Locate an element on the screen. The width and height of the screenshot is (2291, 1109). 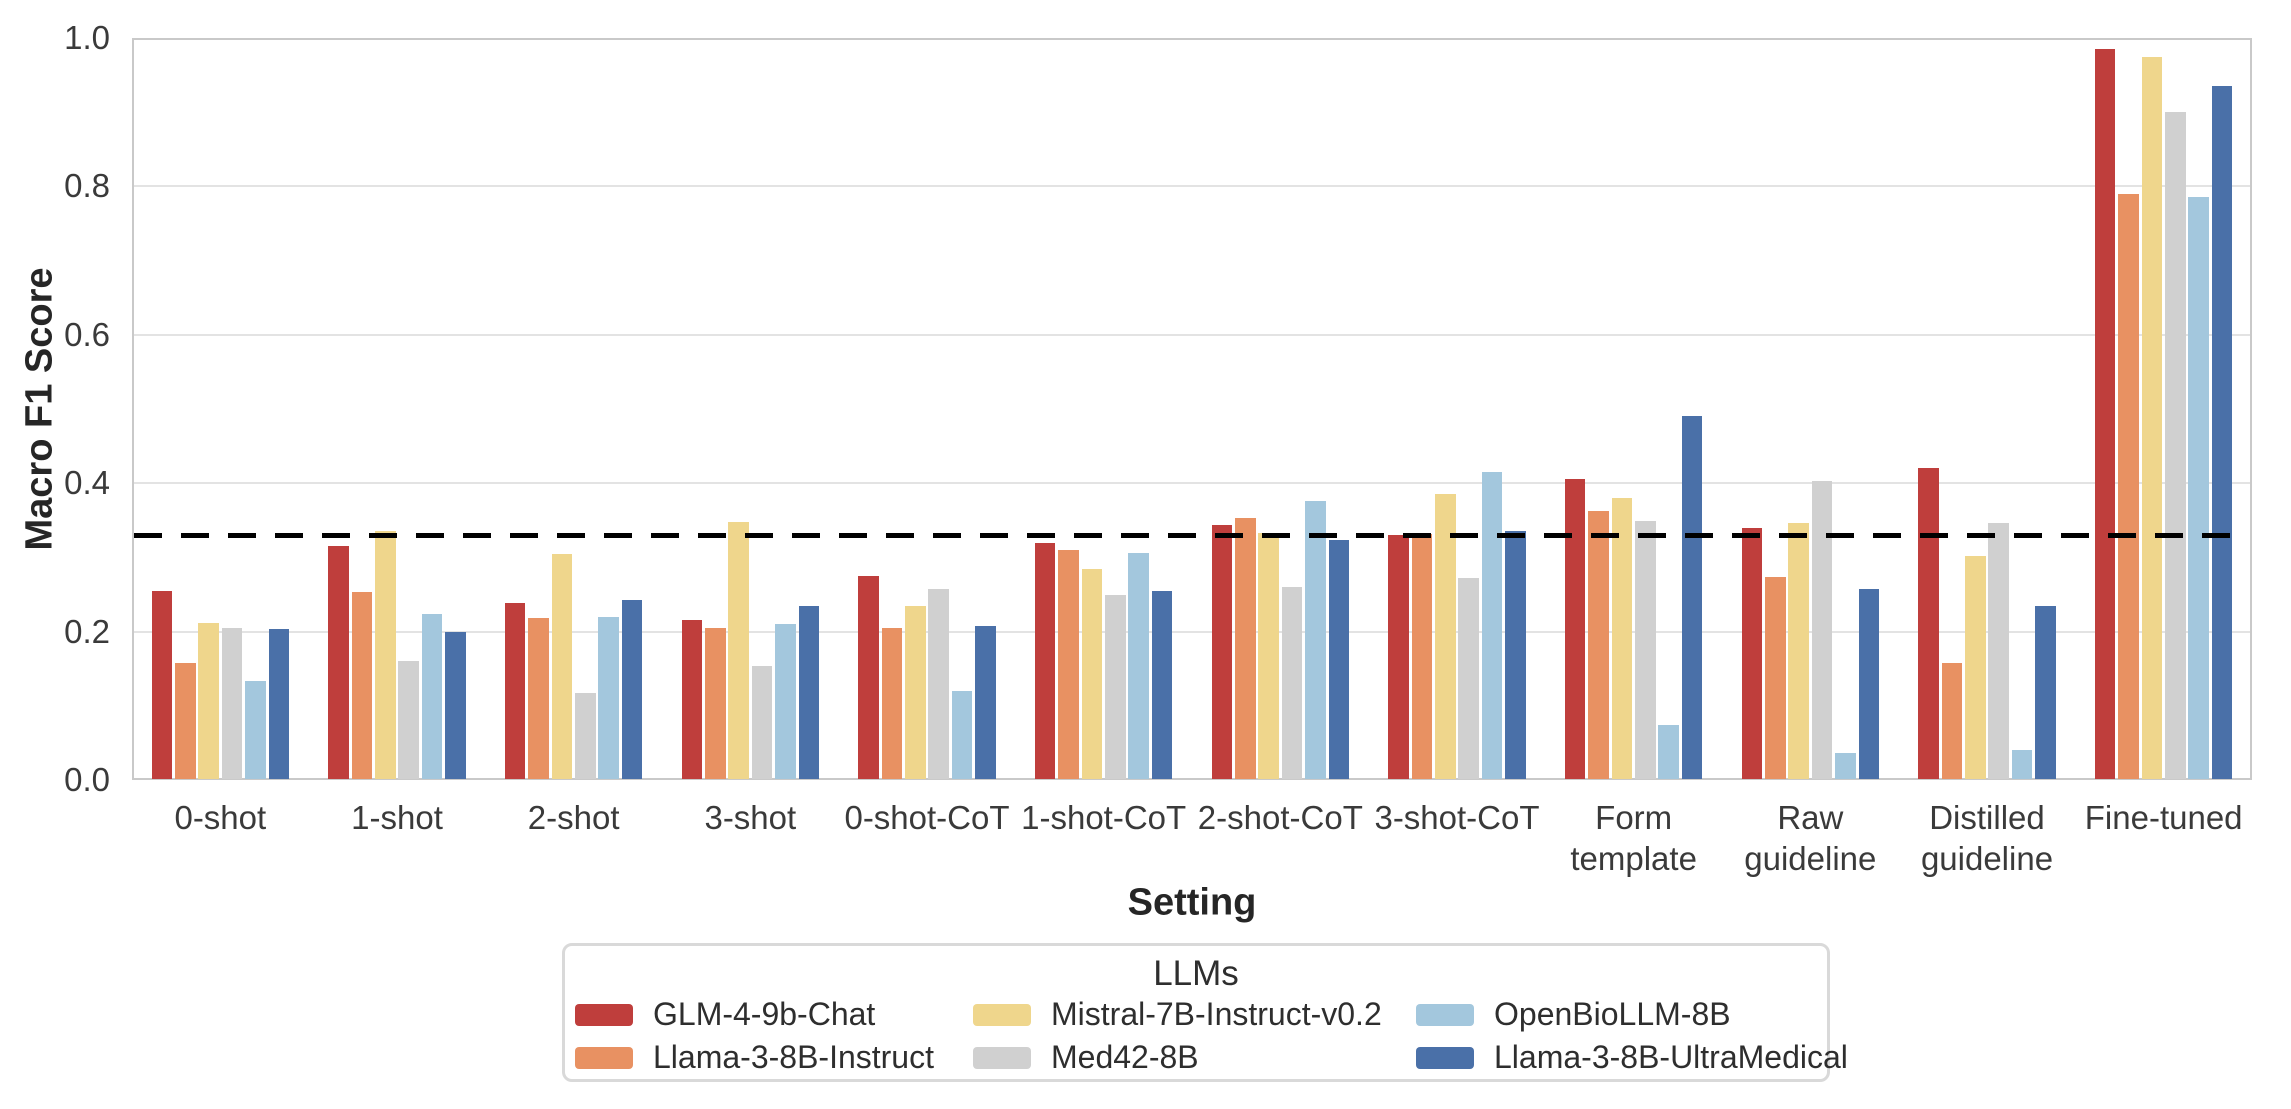
reference-dashed-line is located at coordinates (1191, 536).